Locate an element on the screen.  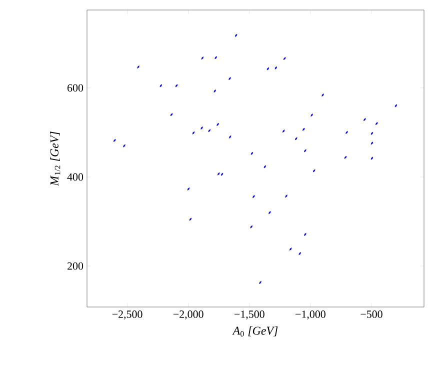
x-axis-title: A$_{0}$ [GeV] is located at coordinates (255, 331).